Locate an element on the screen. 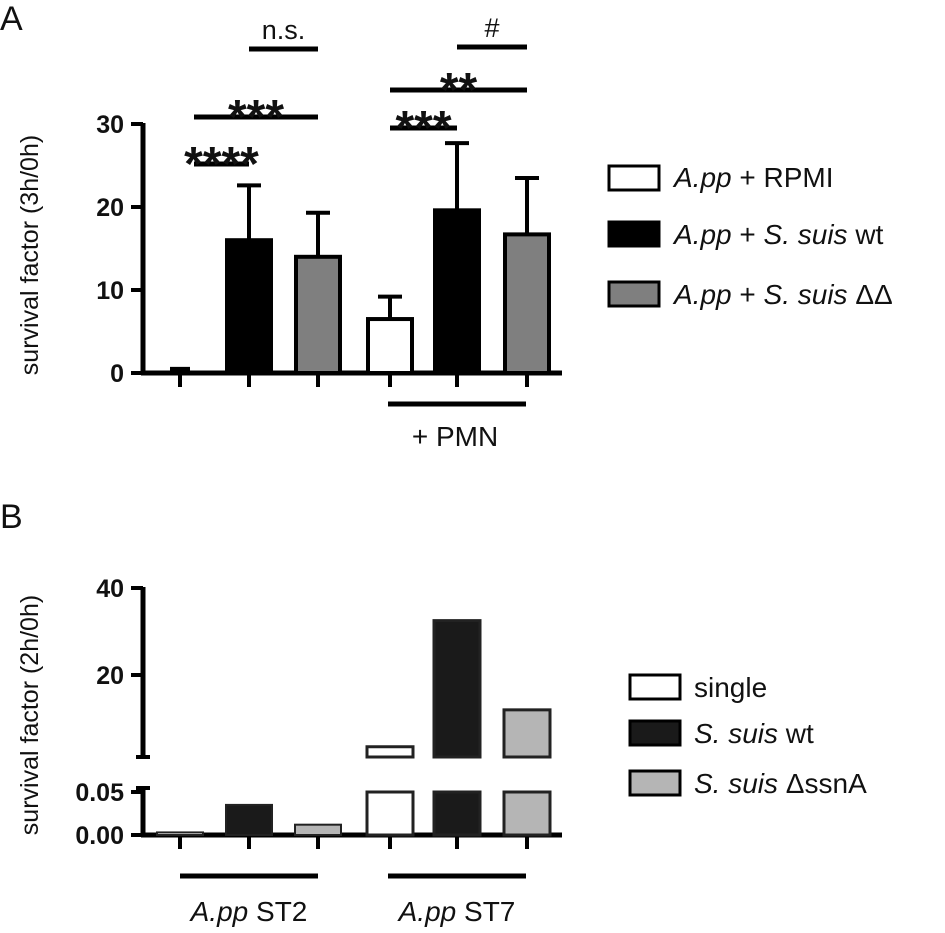 The width and height of the screenshot is (945, 933). panel-a-y-tick-label-0: 0 is located at coordinates (117, 374).